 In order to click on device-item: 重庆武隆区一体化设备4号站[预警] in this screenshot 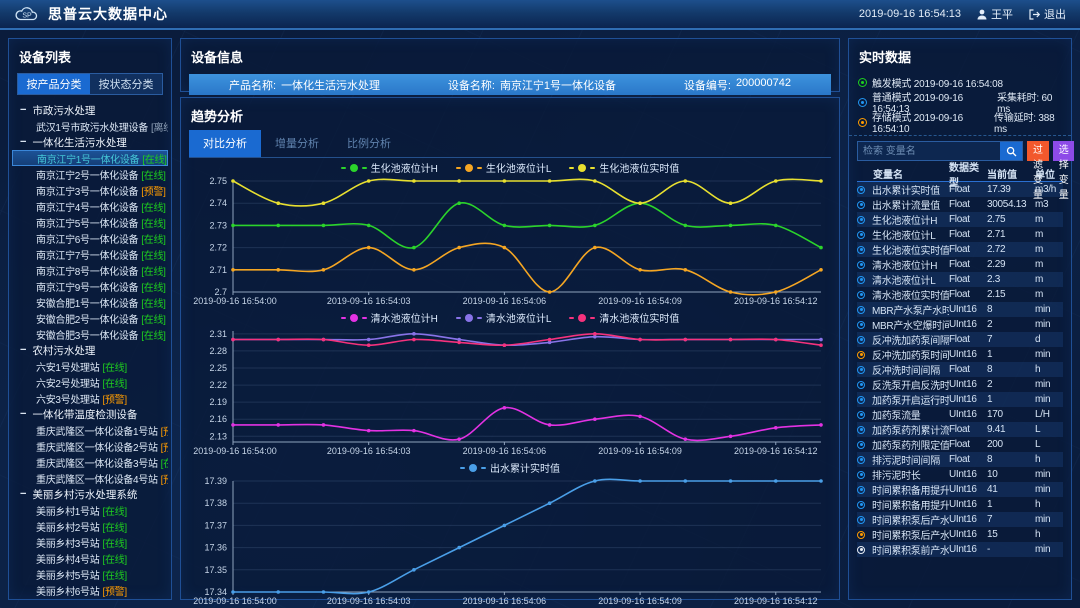, I will do `click(90, 478)`.